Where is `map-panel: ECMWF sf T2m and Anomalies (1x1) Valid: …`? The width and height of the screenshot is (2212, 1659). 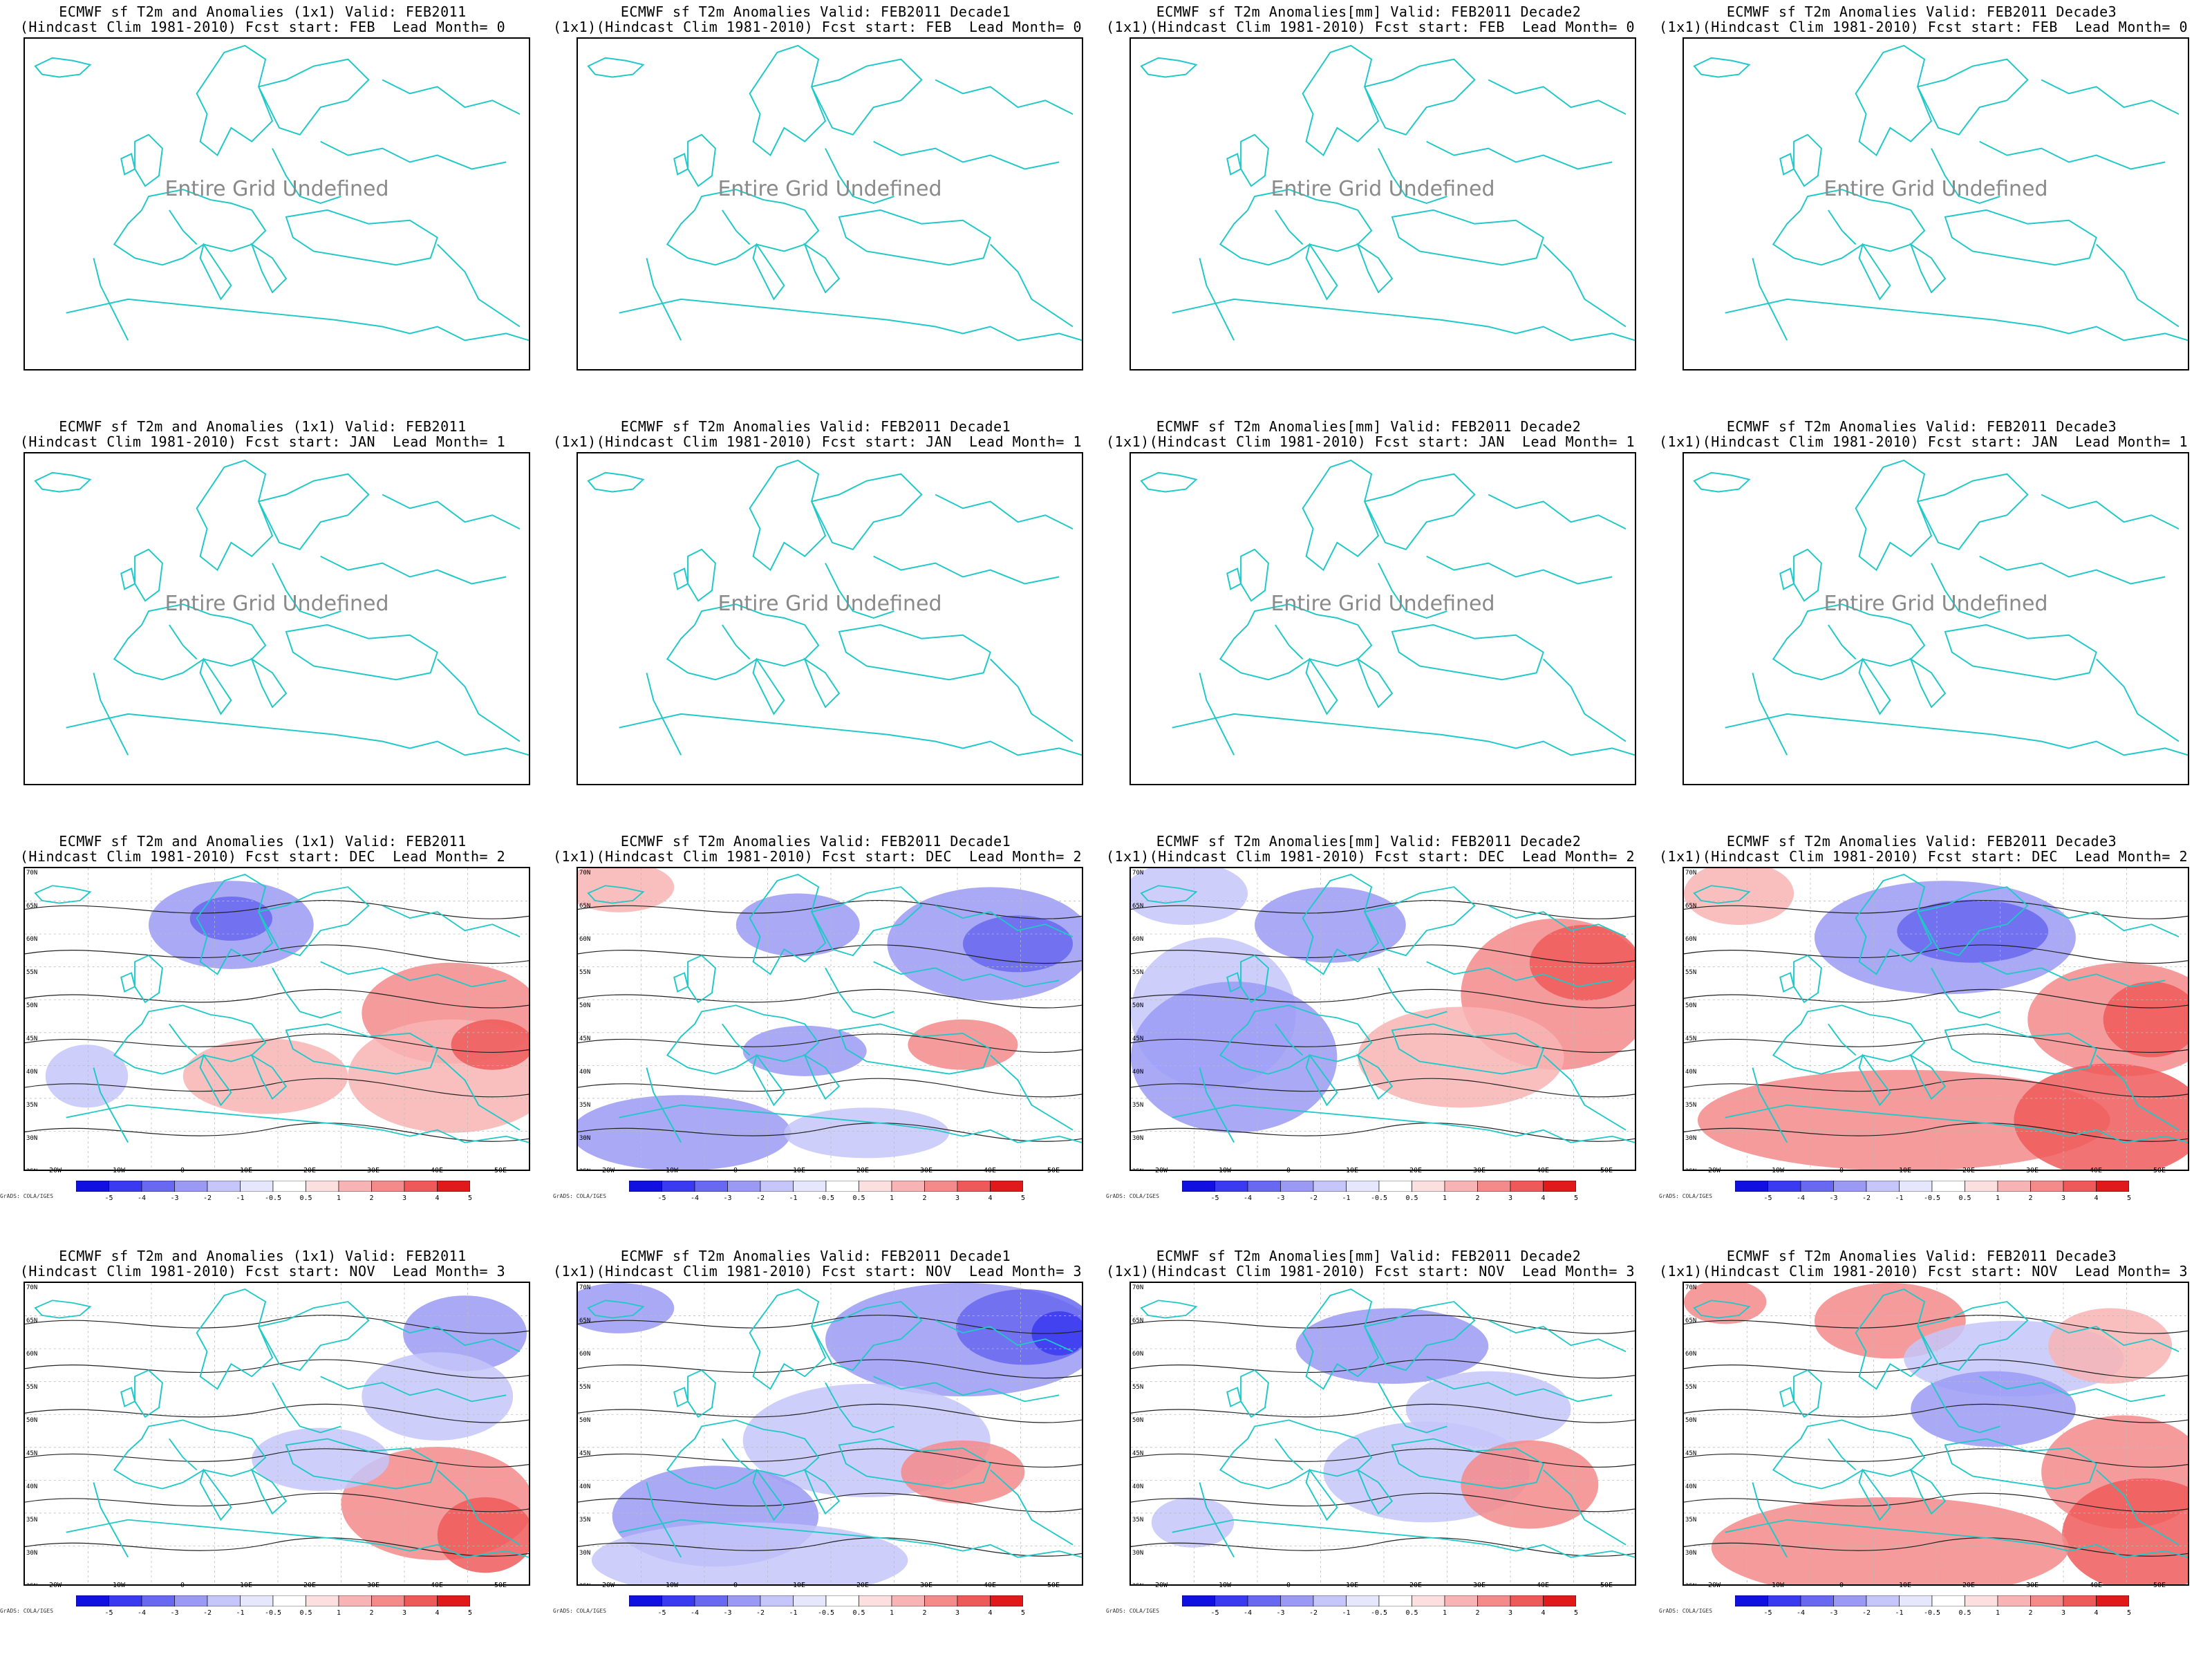
map-panel: ECMWF sf T2m and Anomalies (1x1) Valid: … is located at coordinates (265, 187).